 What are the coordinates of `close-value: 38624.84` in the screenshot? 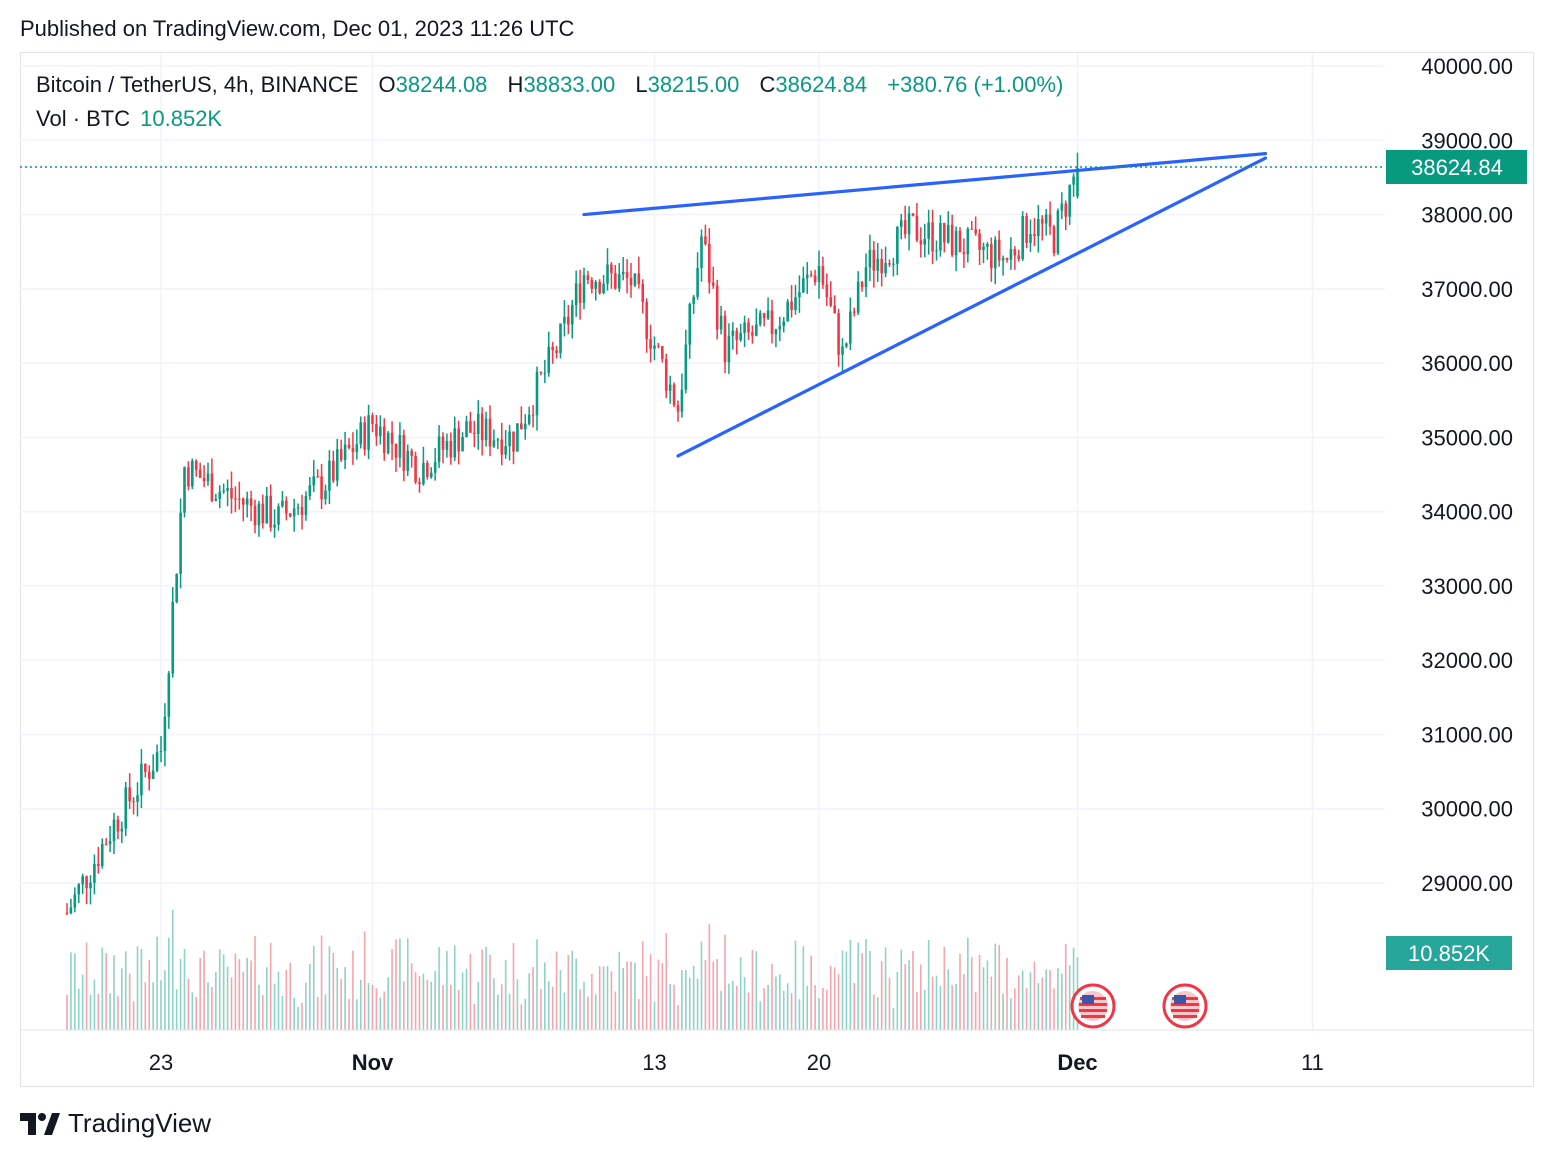 It's located at (821, 84).